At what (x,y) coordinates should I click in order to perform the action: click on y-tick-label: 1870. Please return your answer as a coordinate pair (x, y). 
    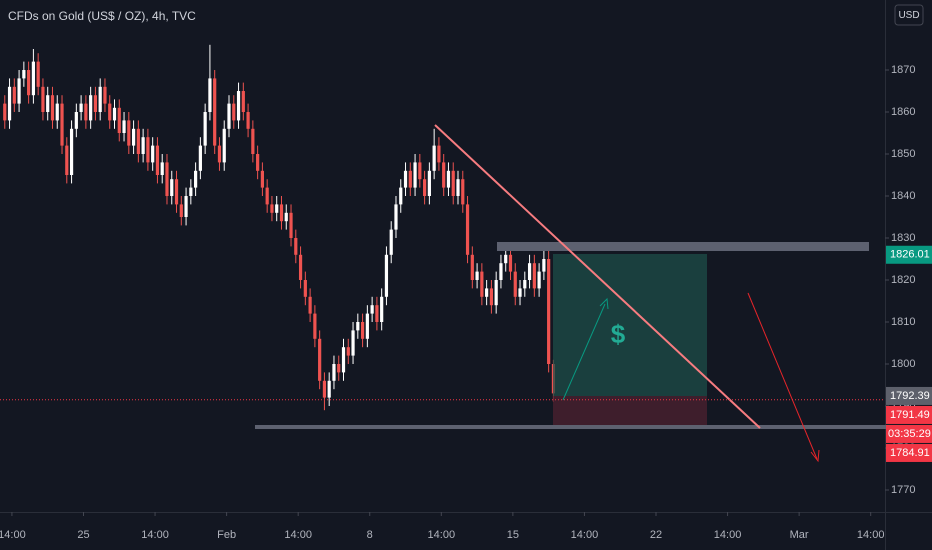
    Looking at the image, I should click on (903, 70).